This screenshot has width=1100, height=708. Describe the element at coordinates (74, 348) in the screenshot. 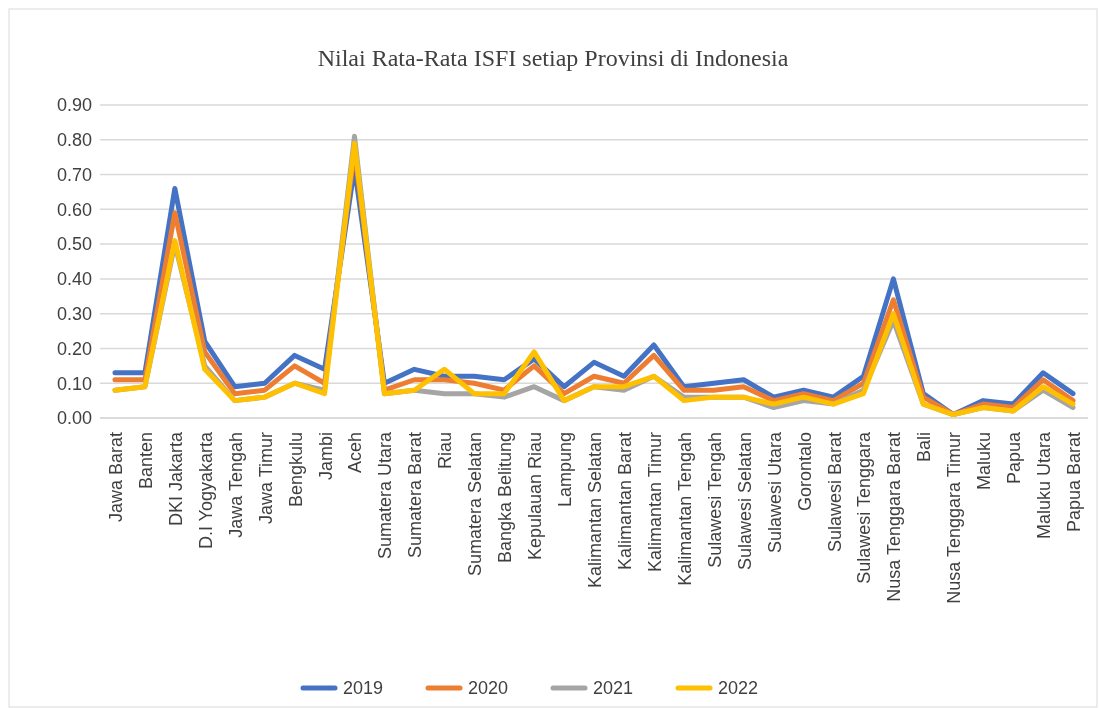

I see `y-tick-label: 0.20` at that location.